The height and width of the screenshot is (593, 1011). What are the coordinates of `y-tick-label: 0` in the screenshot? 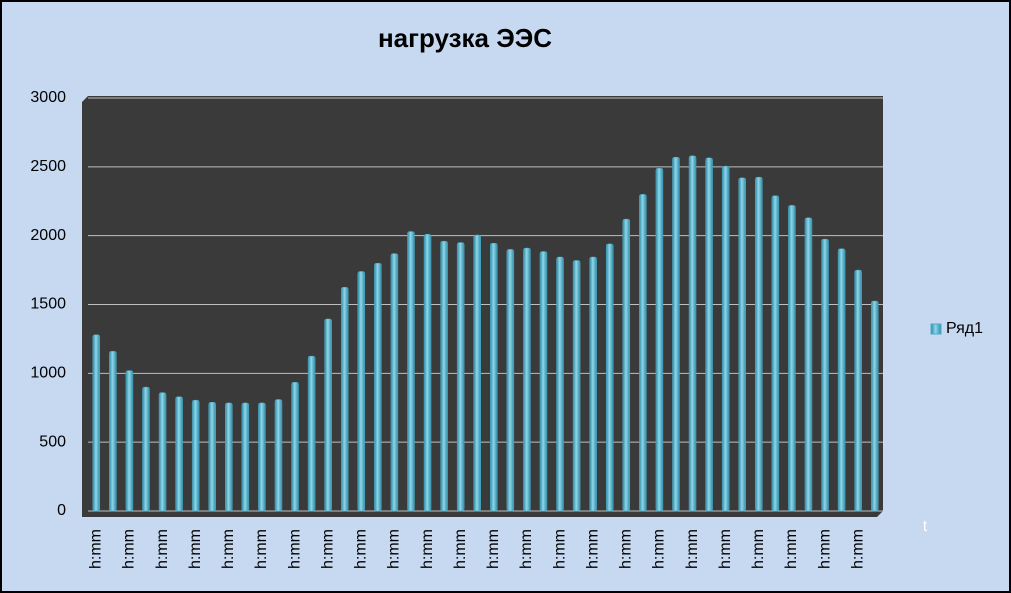 It's located at (61, 510).